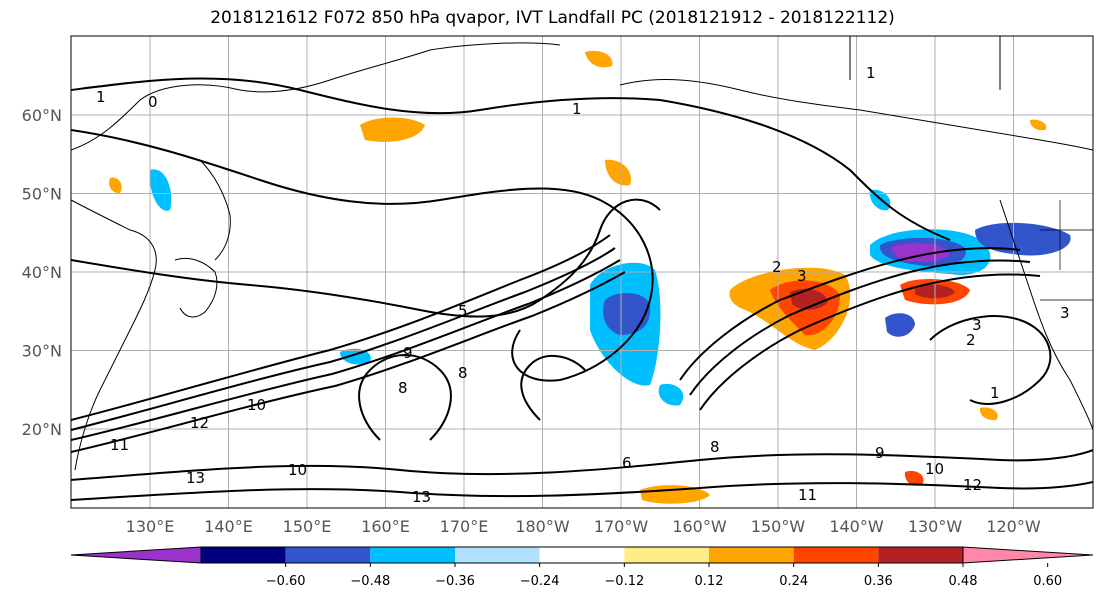 This screenshot has width=1105, height=601. I want to click on longitude-tick-label: 170°E, so click(464, 526).